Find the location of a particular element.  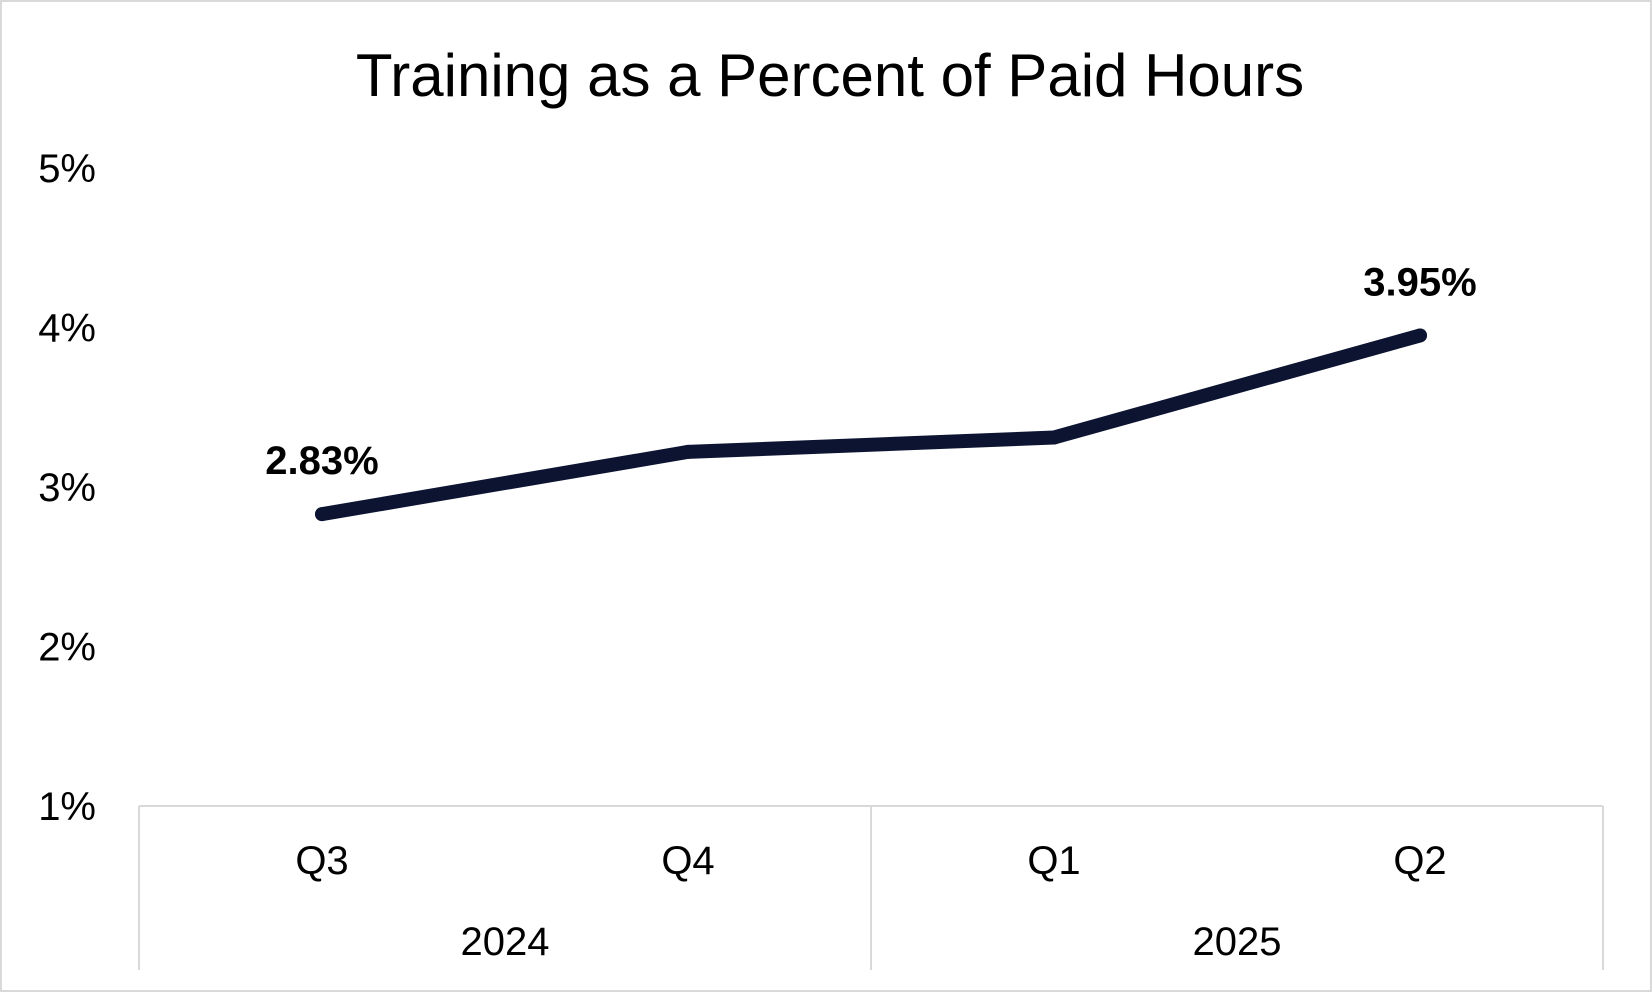

y-tick-label: 2% is located at coordinates (67, 648).